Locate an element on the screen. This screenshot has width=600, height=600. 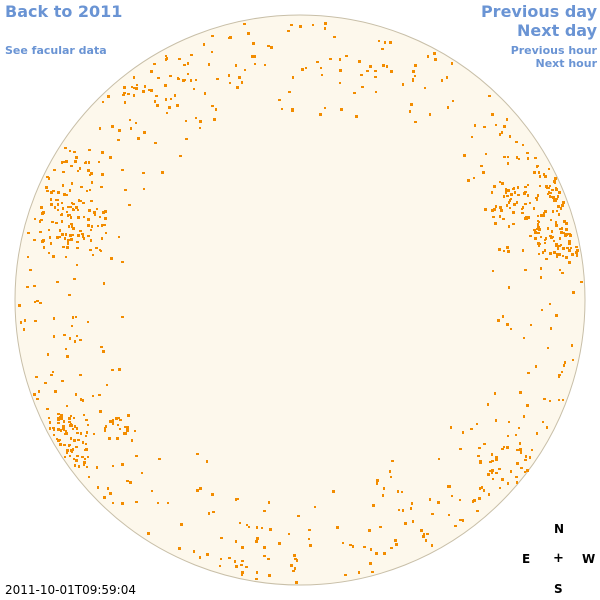
next-hour-link: Next hour is located at coordinates (566, 63).